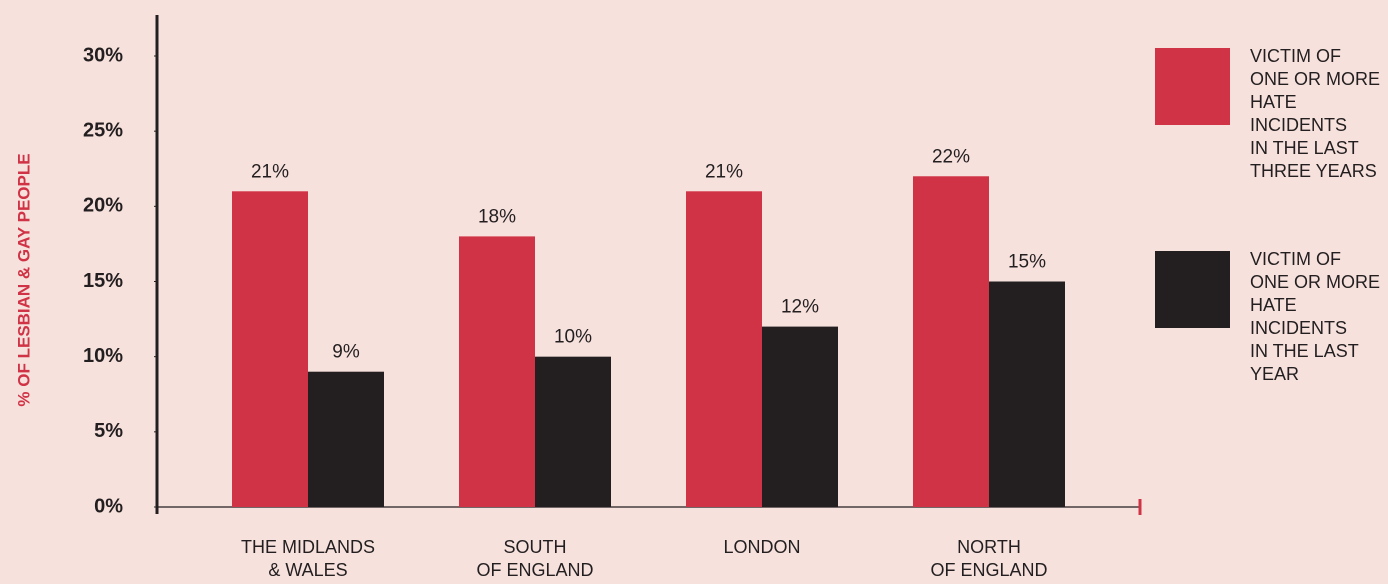 Image resolution: width=1388 pixels, height=584 pixels. What do you see at coordinates (989, 558) in the screenshot?
I see `x-tick-label: NORTH OF ENGLAND` at bounding box center [989, 558].